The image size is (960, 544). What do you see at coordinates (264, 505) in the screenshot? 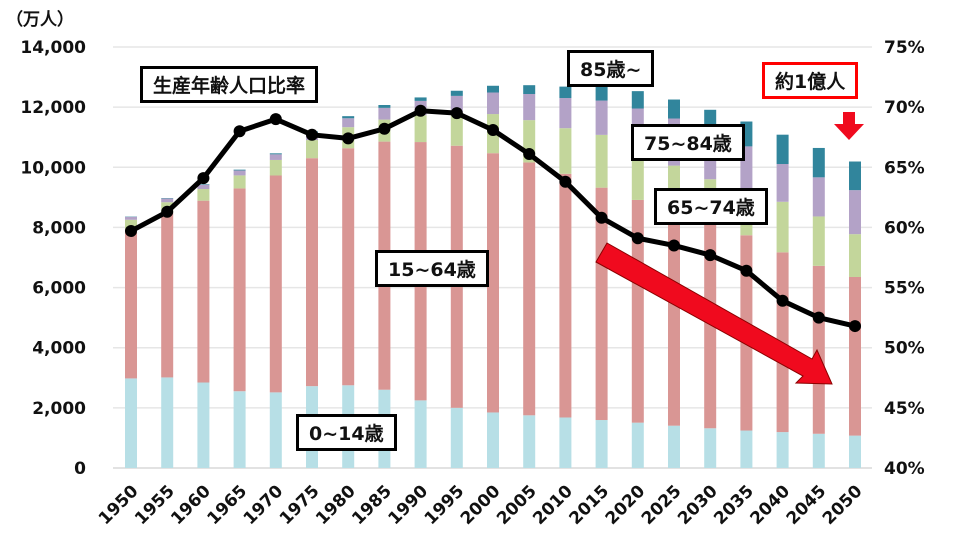
I see `x-tick-label: 1970` at bounding box center [264, 505].